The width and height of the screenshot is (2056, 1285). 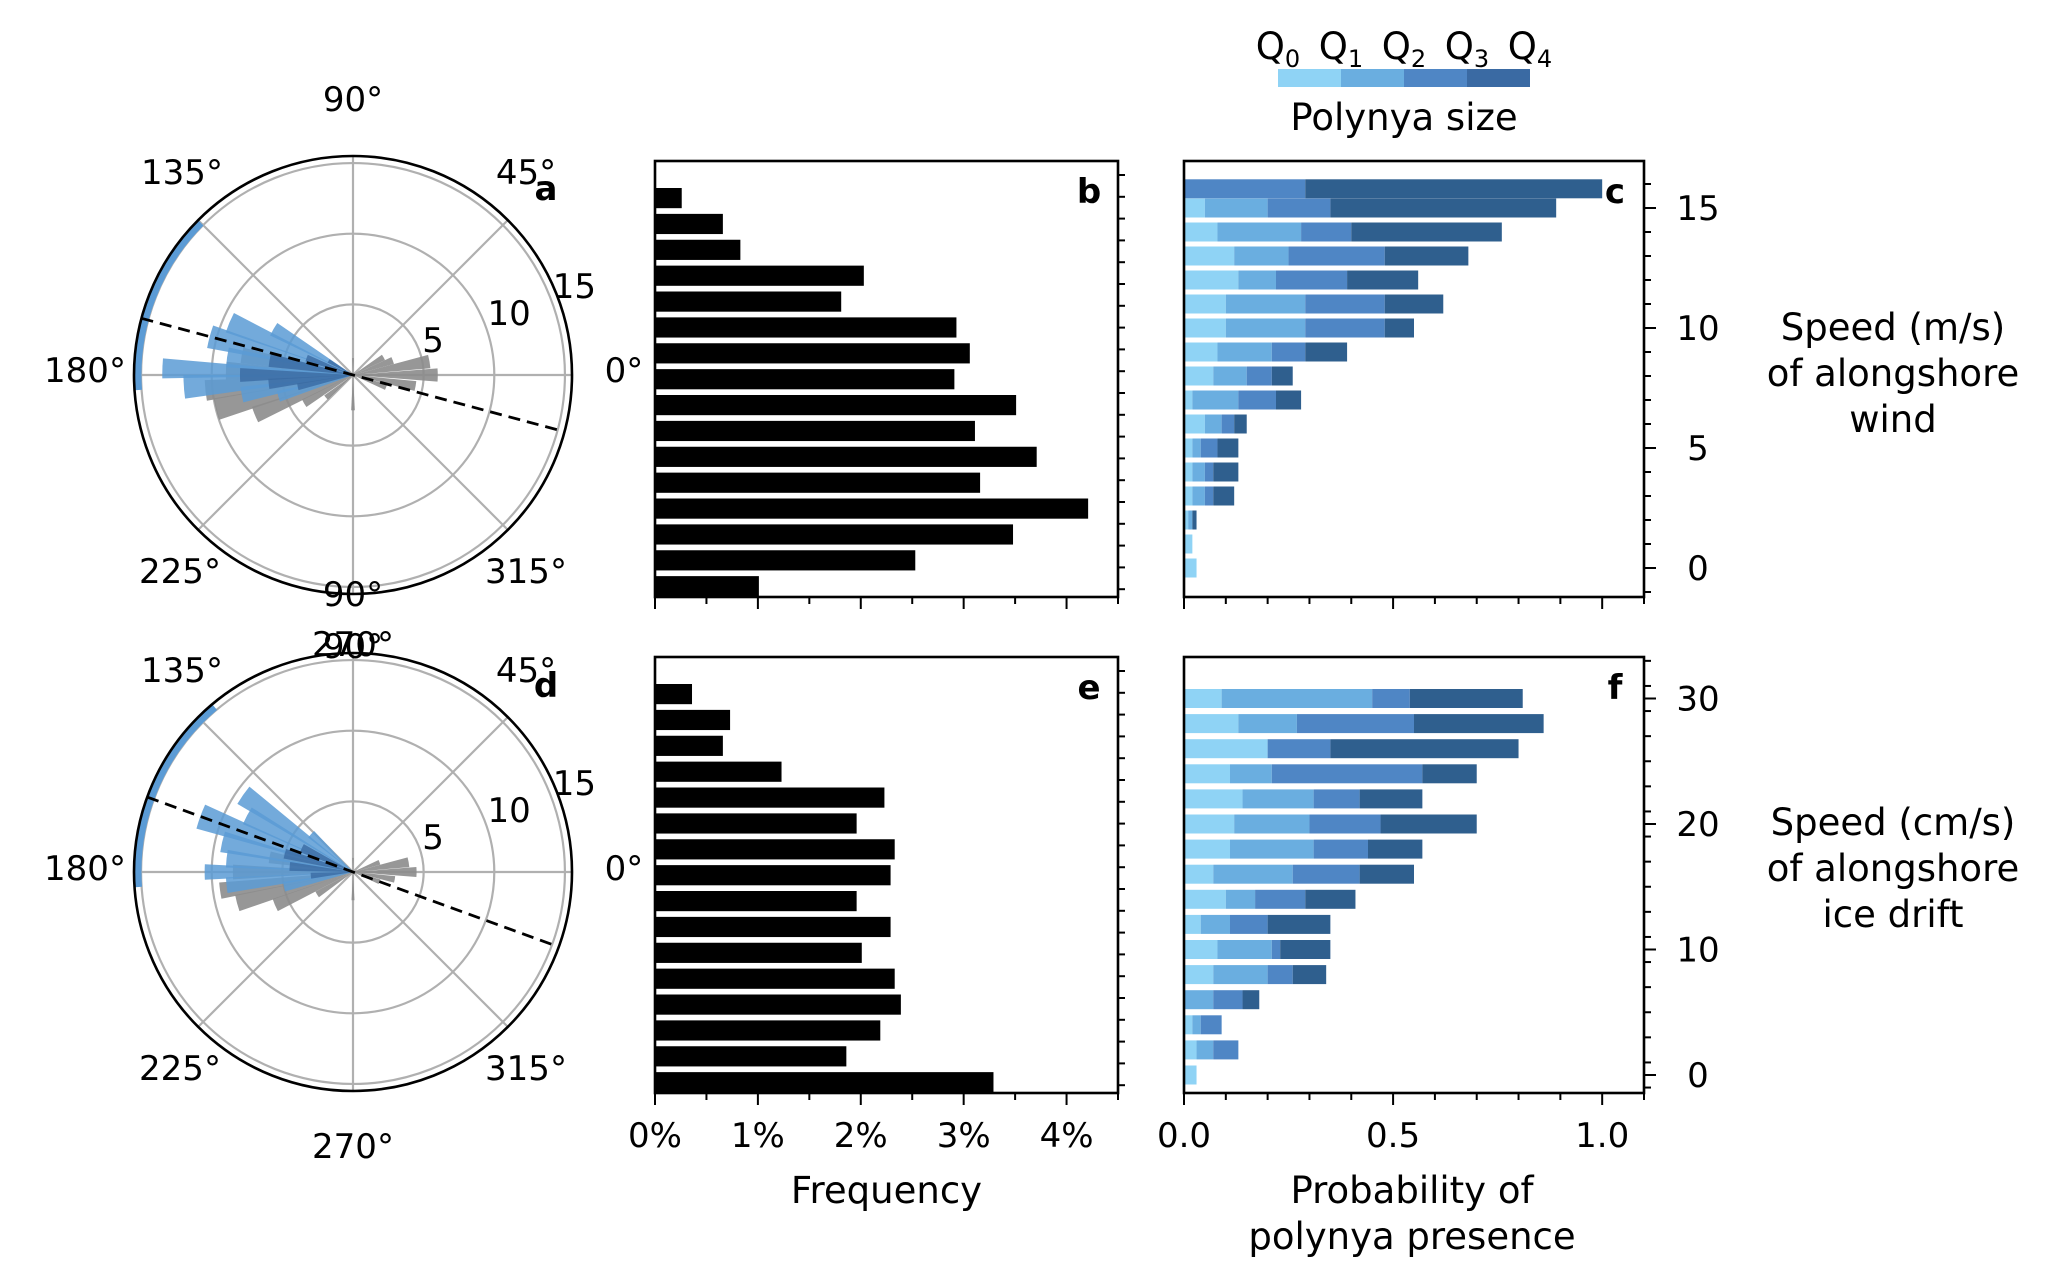 What do you see at coordinates (1698, 449) in the screenshot?
I see `y-tick-label: 5` at bounding box center [1698, 449].